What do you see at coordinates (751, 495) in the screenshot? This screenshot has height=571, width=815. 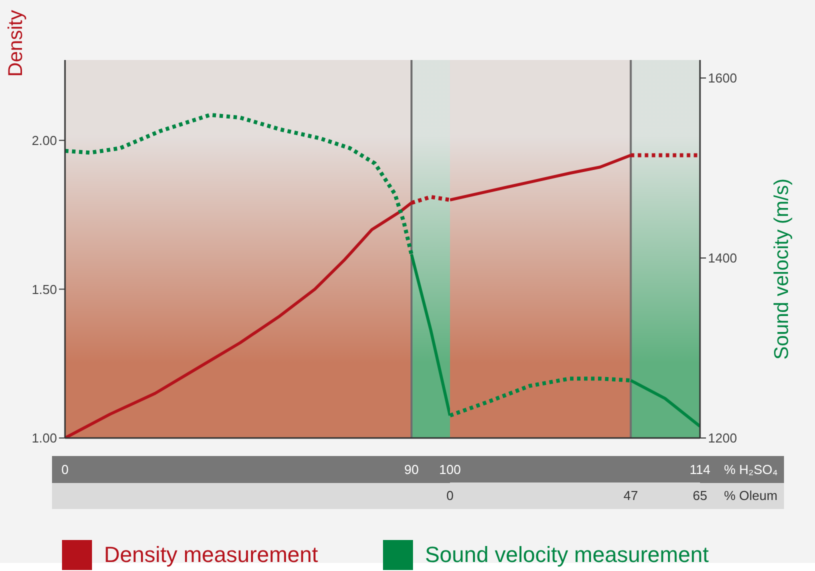 I see `x-axis-title: % Oleum` at bounding box center [751, 495].